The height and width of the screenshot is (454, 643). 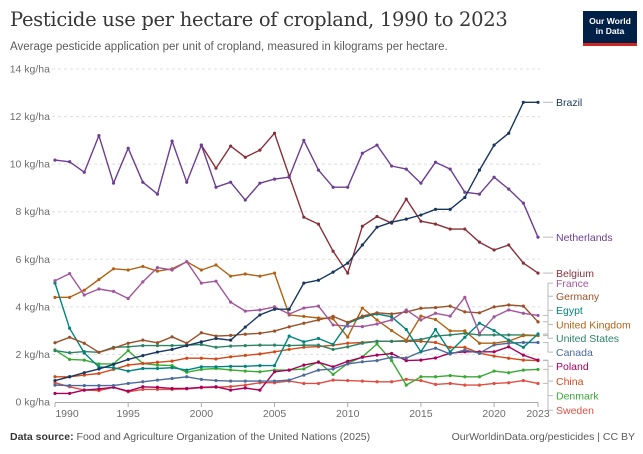 I want to click on url-license: OurWorldinData.org/pesticides | CC BY, so click(x=543, y=437).